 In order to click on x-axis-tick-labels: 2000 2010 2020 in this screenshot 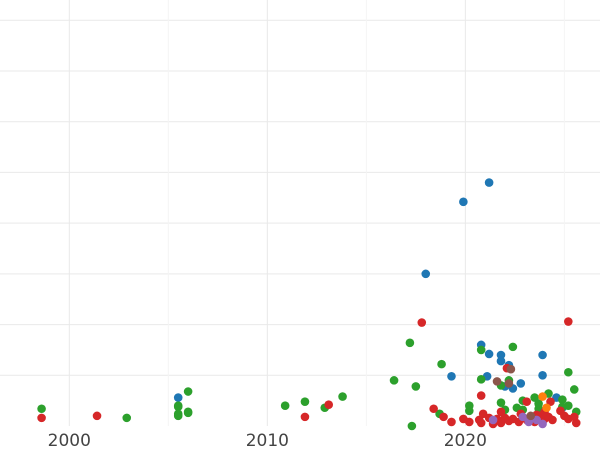, I will do `click(267, 440)`.